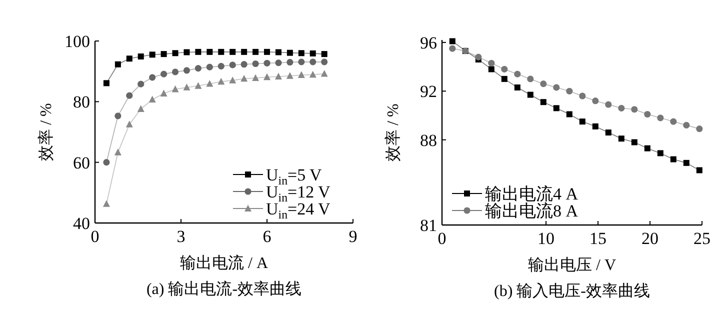 Image resolution: width=724 pixels, height=327 pixels. I want to click on y-tick-label: 100, so click(77, 41).